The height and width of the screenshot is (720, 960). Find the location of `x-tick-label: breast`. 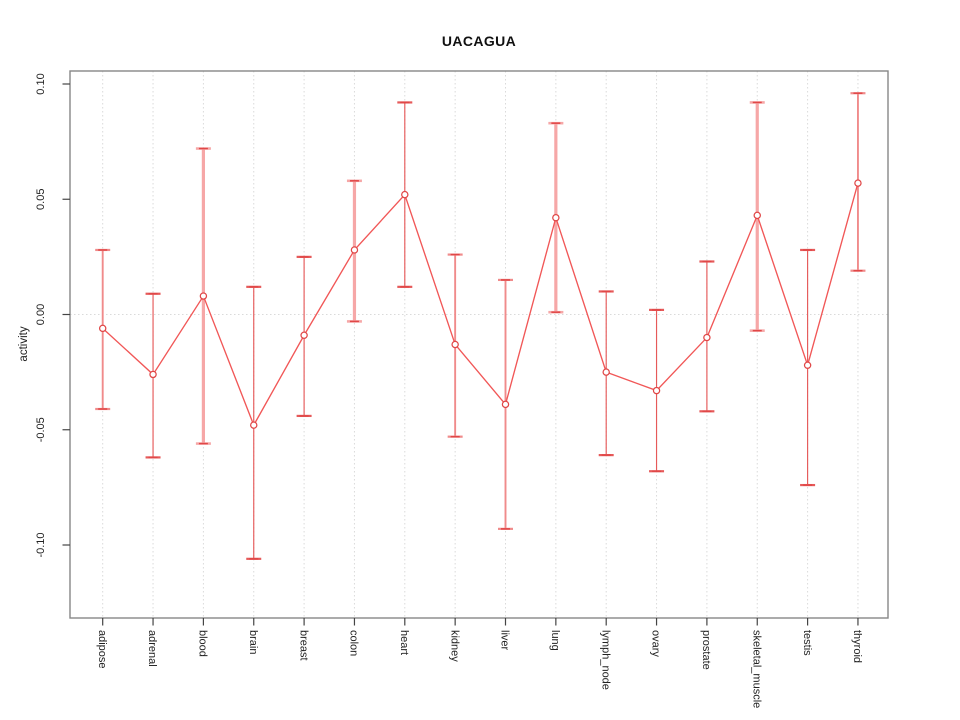

x-tick-label: breast is located at coordinates (303, 645).